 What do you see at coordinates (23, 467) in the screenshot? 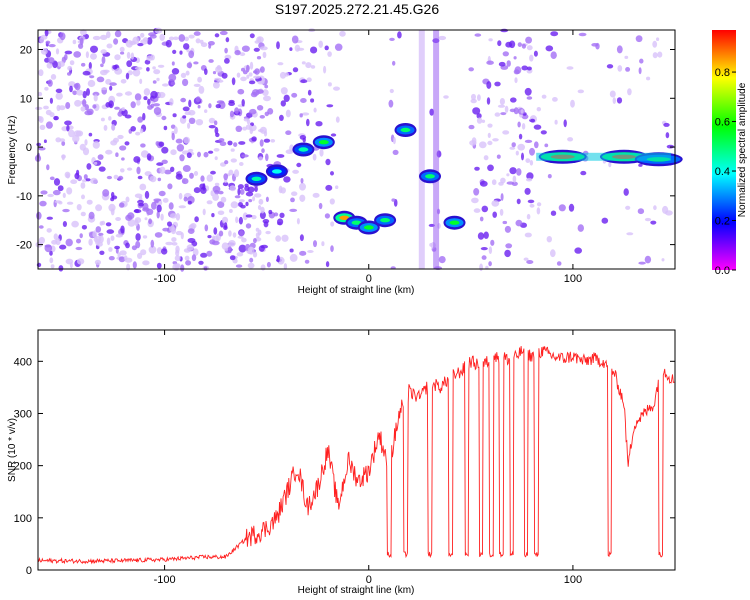
I see `y-tick-label: 200` at bounding box center [23, 467].